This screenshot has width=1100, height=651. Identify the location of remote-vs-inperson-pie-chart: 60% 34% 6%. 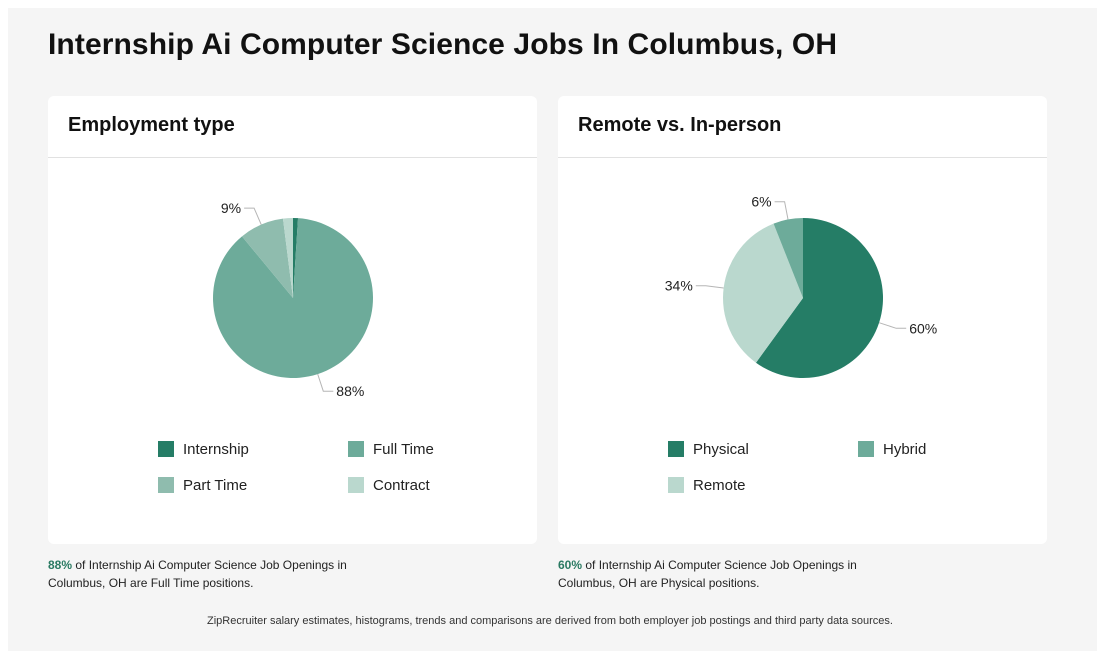
(801, 286).